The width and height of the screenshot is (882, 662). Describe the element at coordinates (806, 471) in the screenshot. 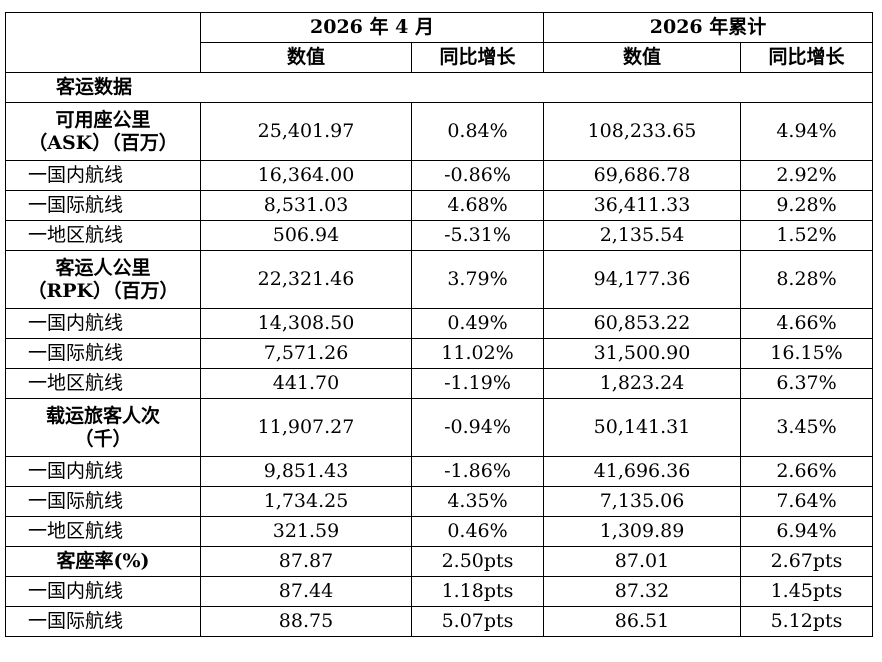

I see `cell-ytd-yoy: 2.66%` at that location.